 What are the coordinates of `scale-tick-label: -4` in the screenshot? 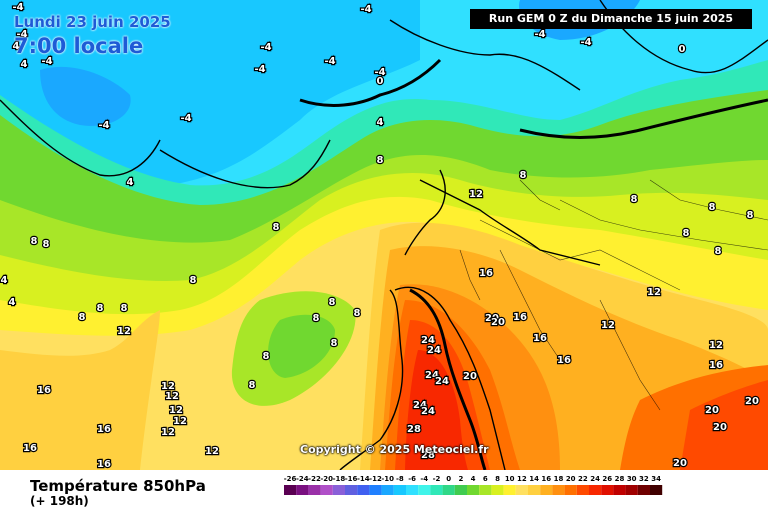 It's located at (424, 479).